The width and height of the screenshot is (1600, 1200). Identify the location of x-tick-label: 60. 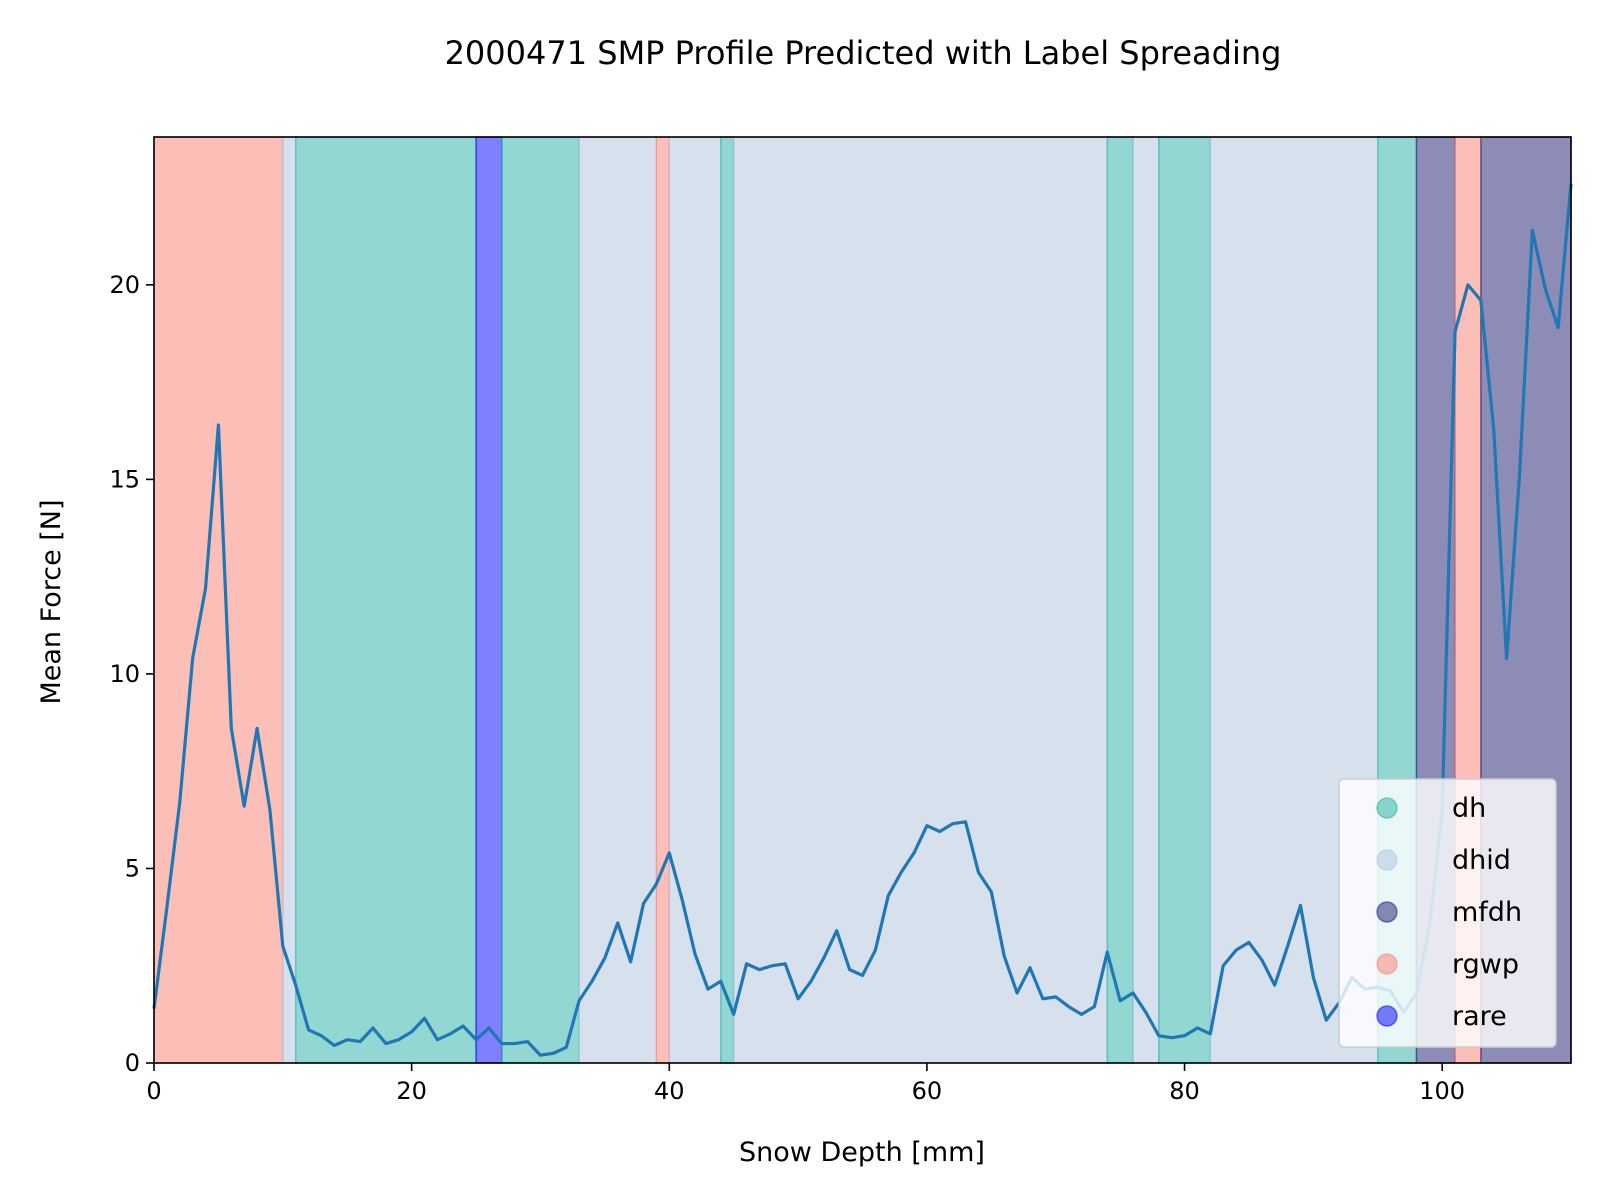
(927, 1091).